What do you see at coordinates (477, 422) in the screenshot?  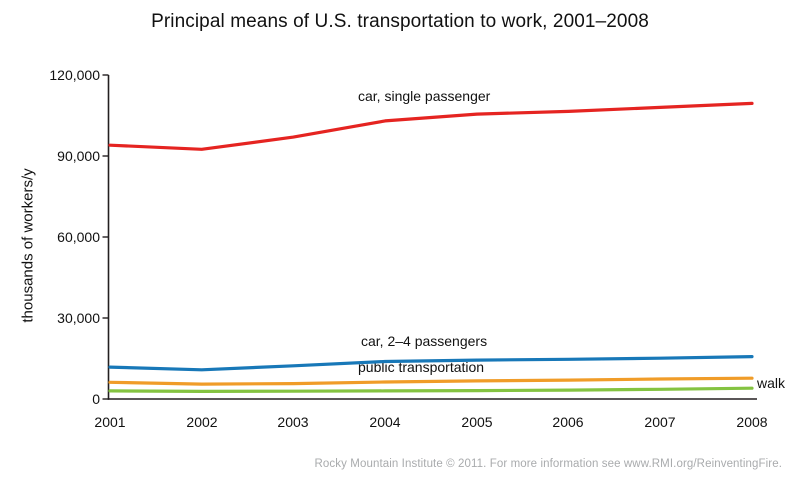 I see `x-tick-label-2005: 2005` at bounding box center [477, 422].